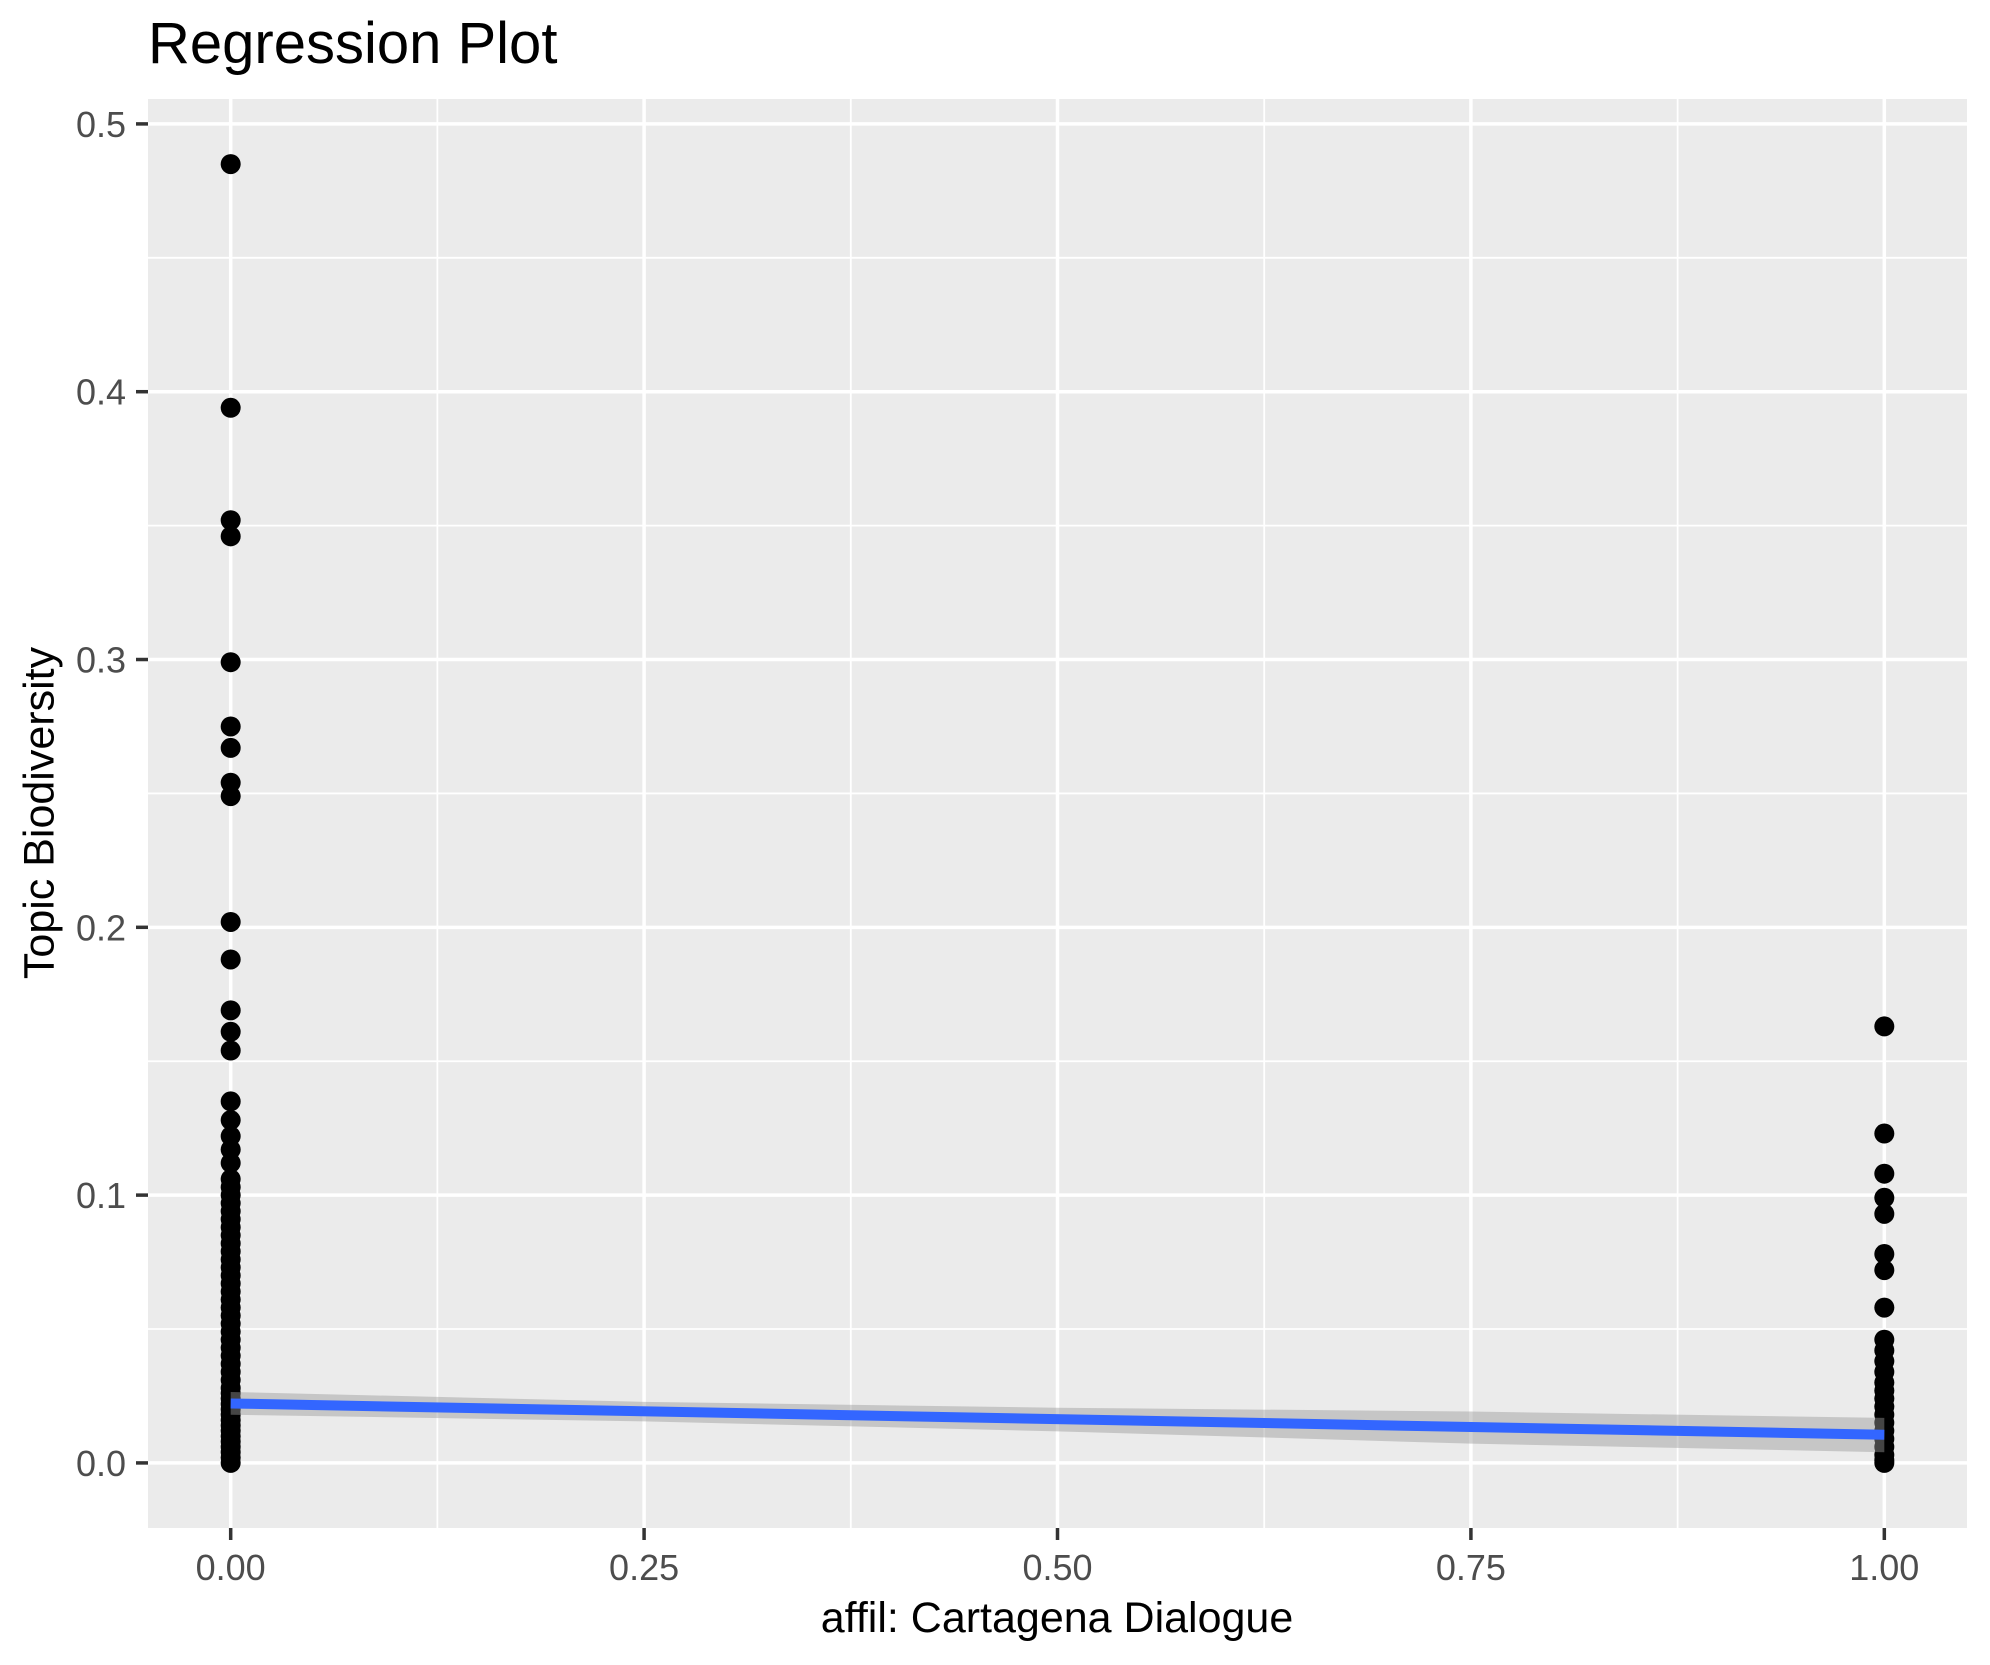 This screenshot has width=1990, height=1665. I want to click on x-tick-label: 0.25, so click(644, 1567).